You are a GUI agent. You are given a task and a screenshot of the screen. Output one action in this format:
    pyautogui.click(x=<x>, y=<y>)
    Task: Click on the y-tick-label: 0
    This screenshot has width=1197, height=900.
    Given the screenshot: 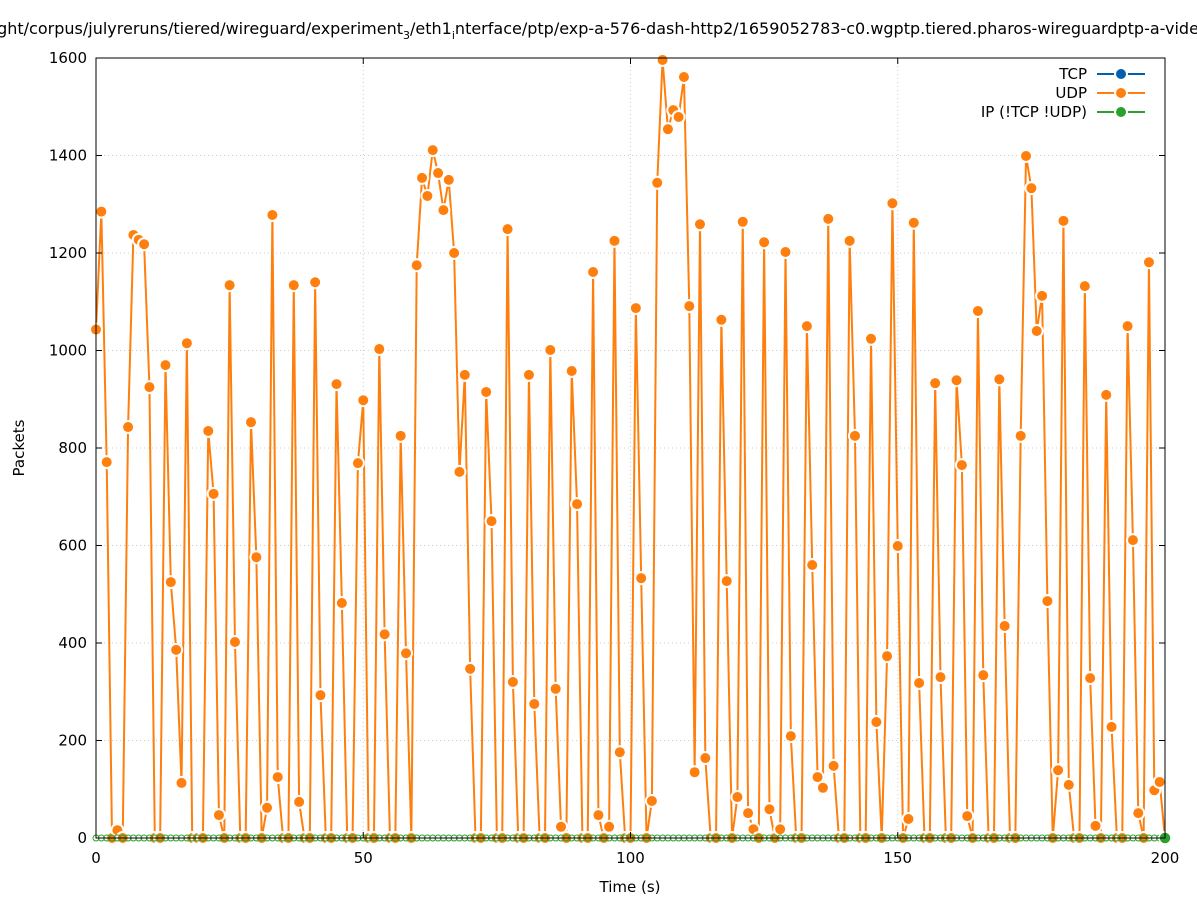 What is the action you would take?
    pyautogui.click(x=82, y=838)
    